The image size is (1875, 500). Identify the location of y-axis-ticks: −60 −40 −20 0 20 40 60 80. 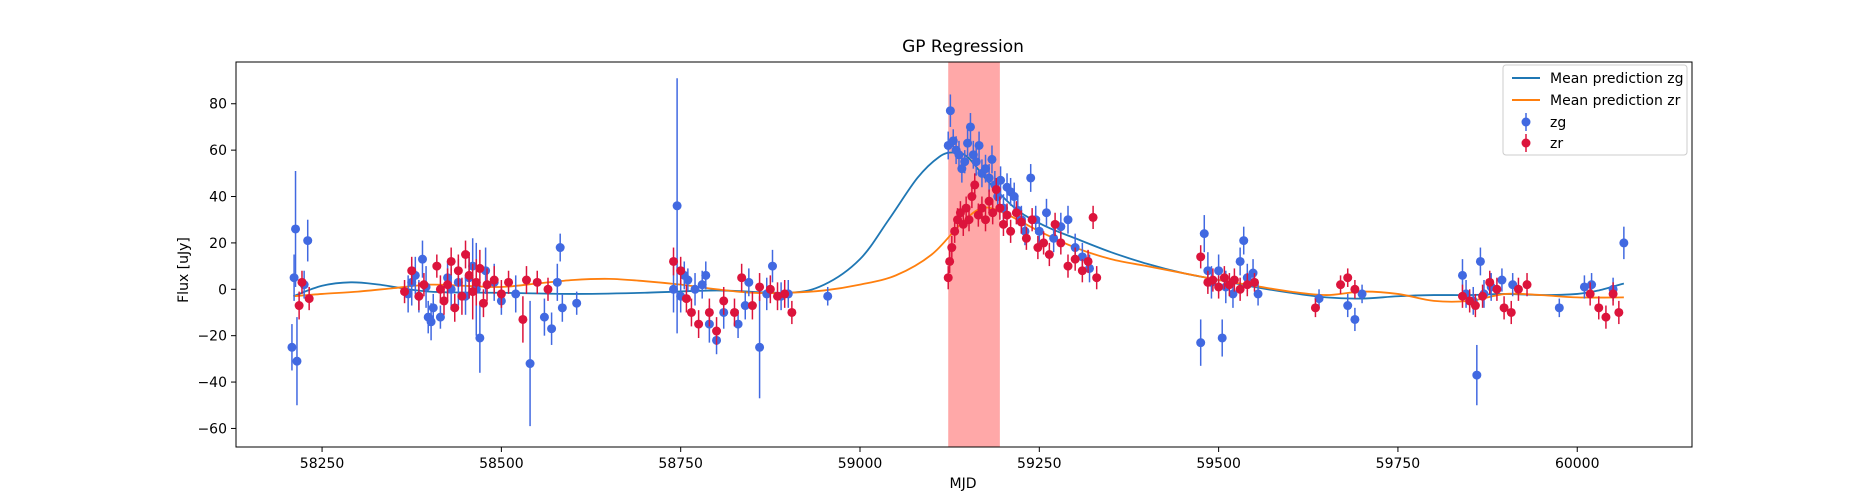
(216, 267).